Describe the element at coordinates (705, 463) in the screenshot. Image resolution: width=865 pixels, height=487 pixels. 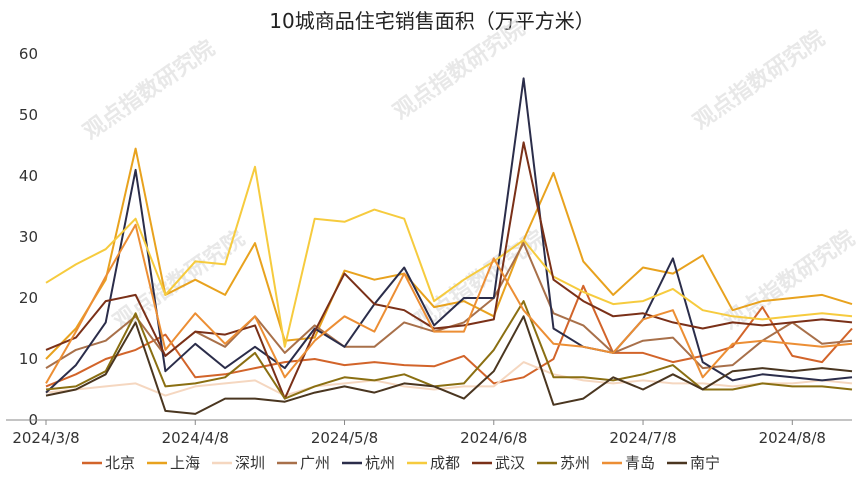
I see `legend-label: 南宁` at that location.